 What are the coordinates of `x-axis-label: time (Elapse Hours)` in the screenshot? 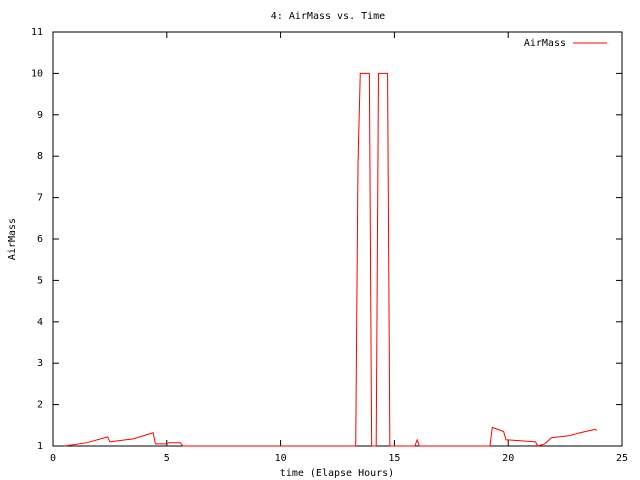 It's located at (337, 473).